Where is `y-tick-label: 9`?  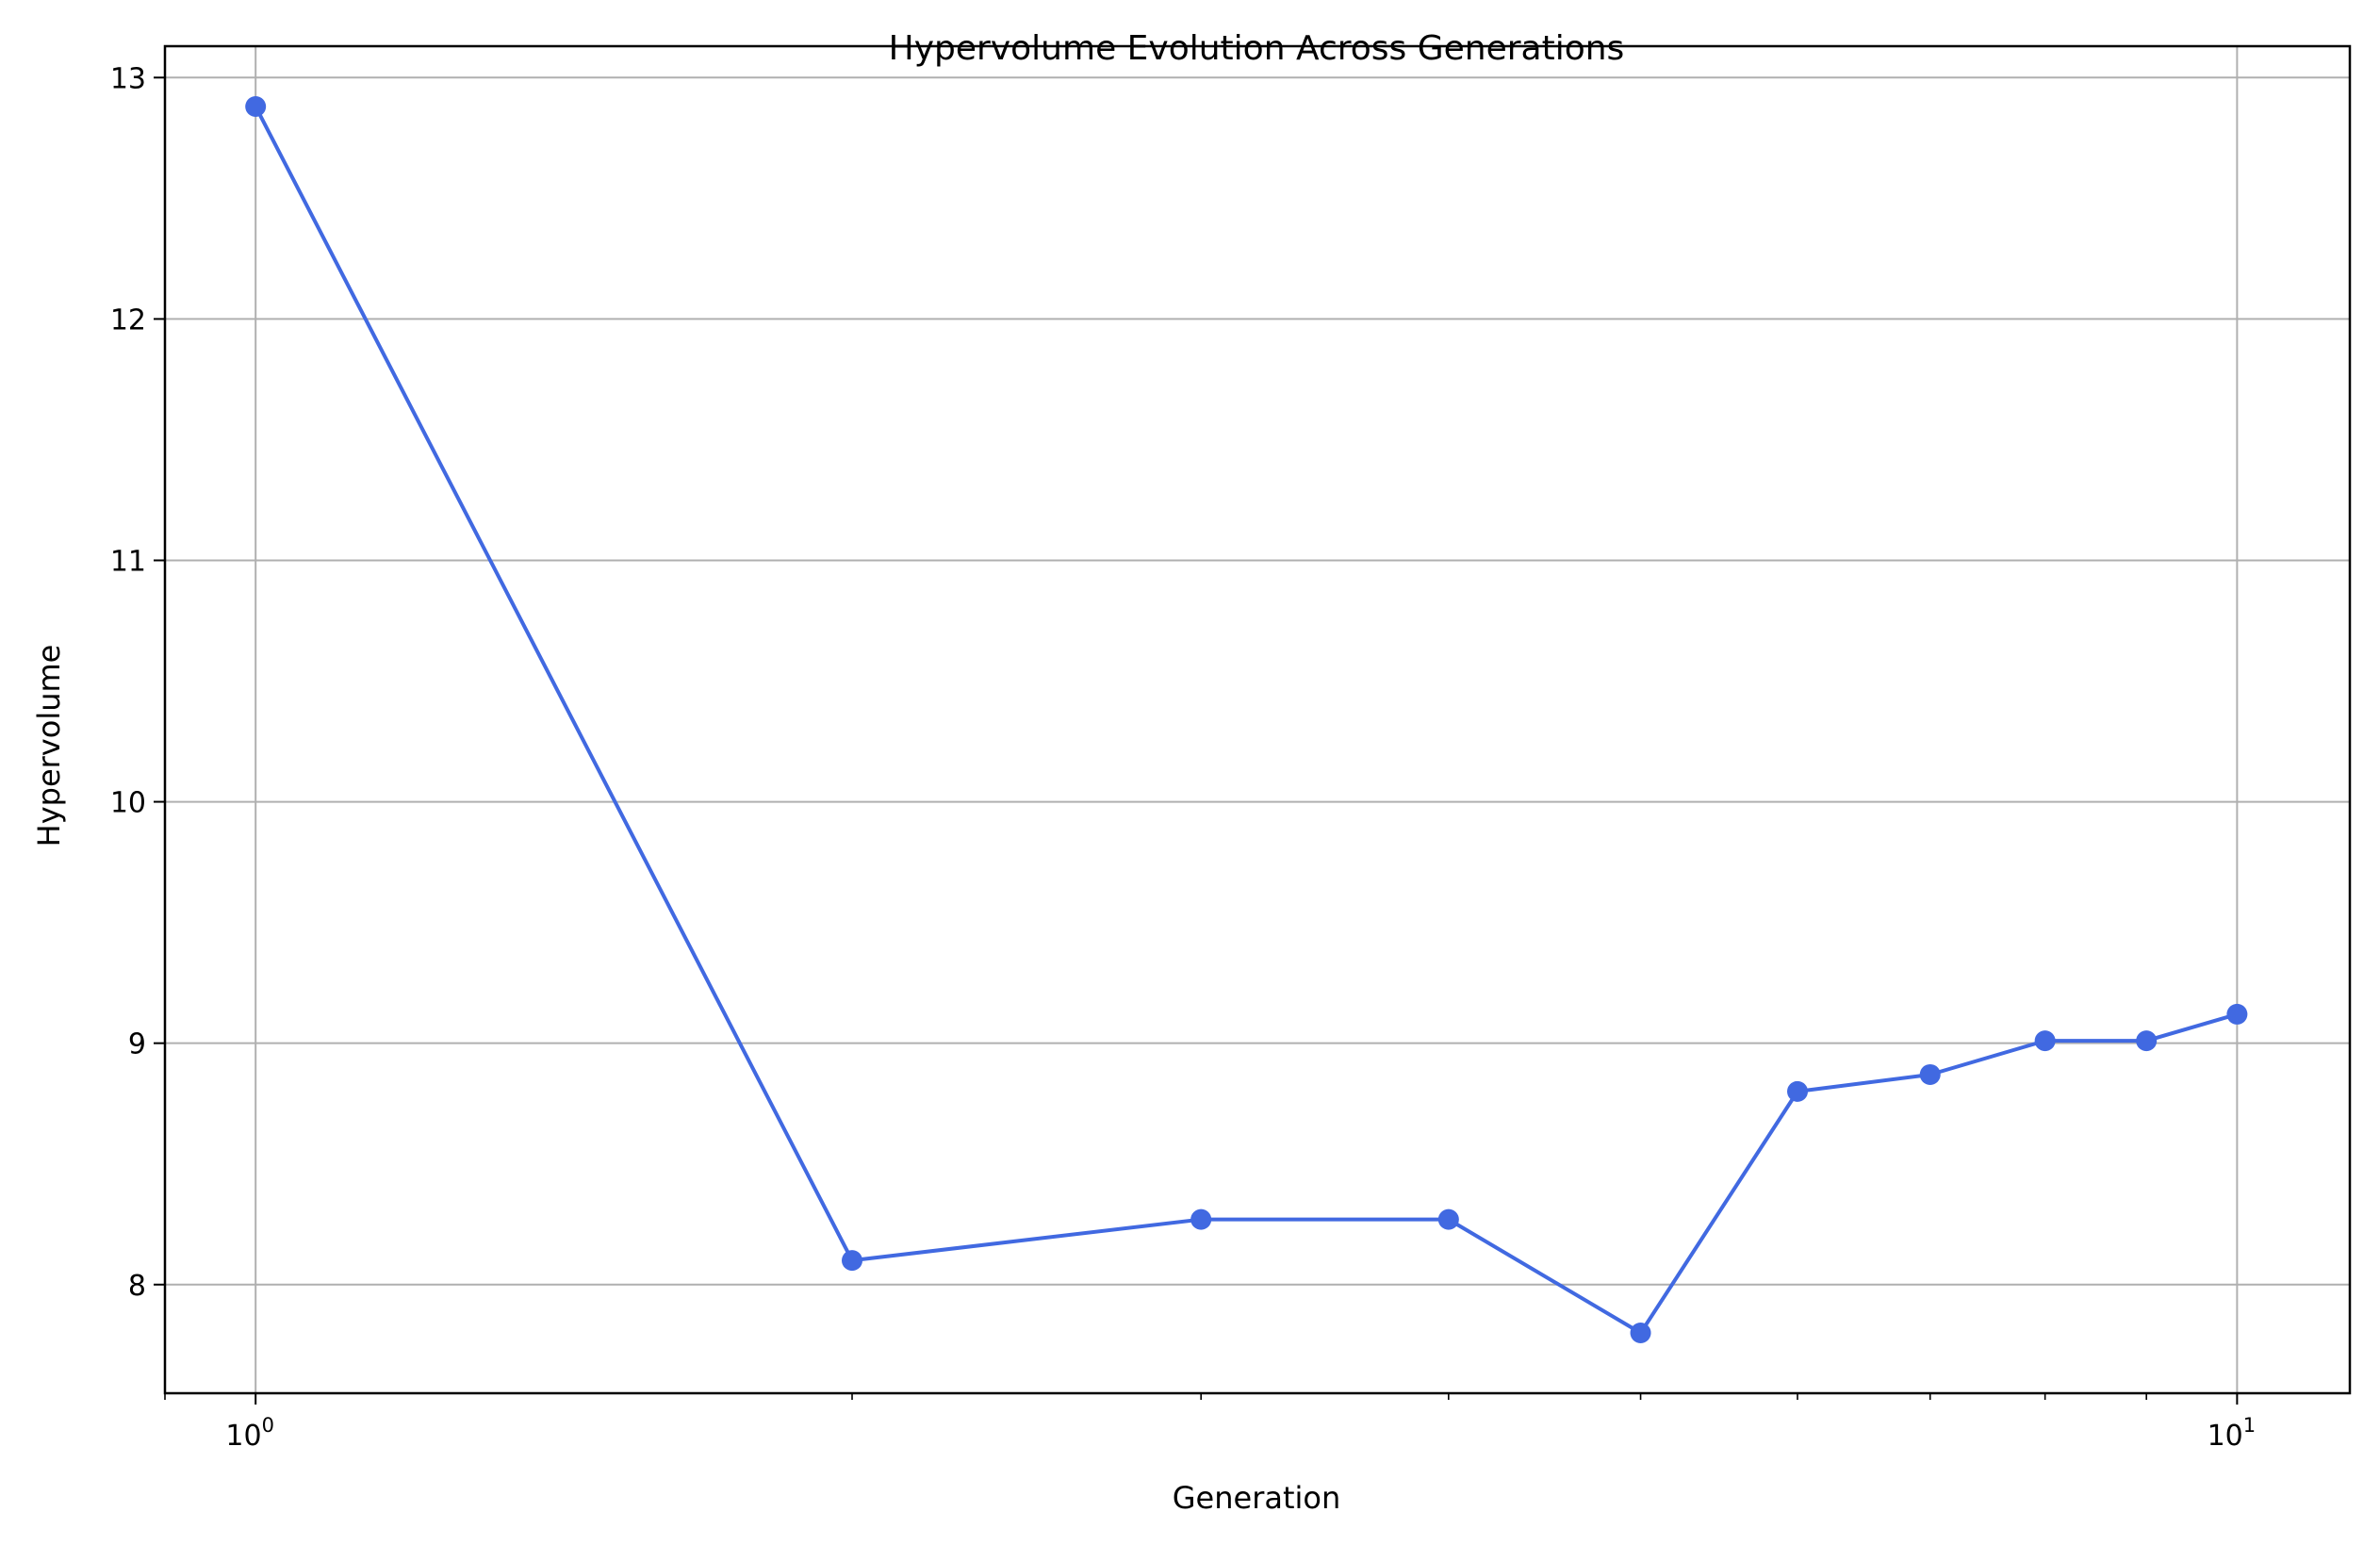 y-tick-label: 9 is located at coordinates (137, 1044).